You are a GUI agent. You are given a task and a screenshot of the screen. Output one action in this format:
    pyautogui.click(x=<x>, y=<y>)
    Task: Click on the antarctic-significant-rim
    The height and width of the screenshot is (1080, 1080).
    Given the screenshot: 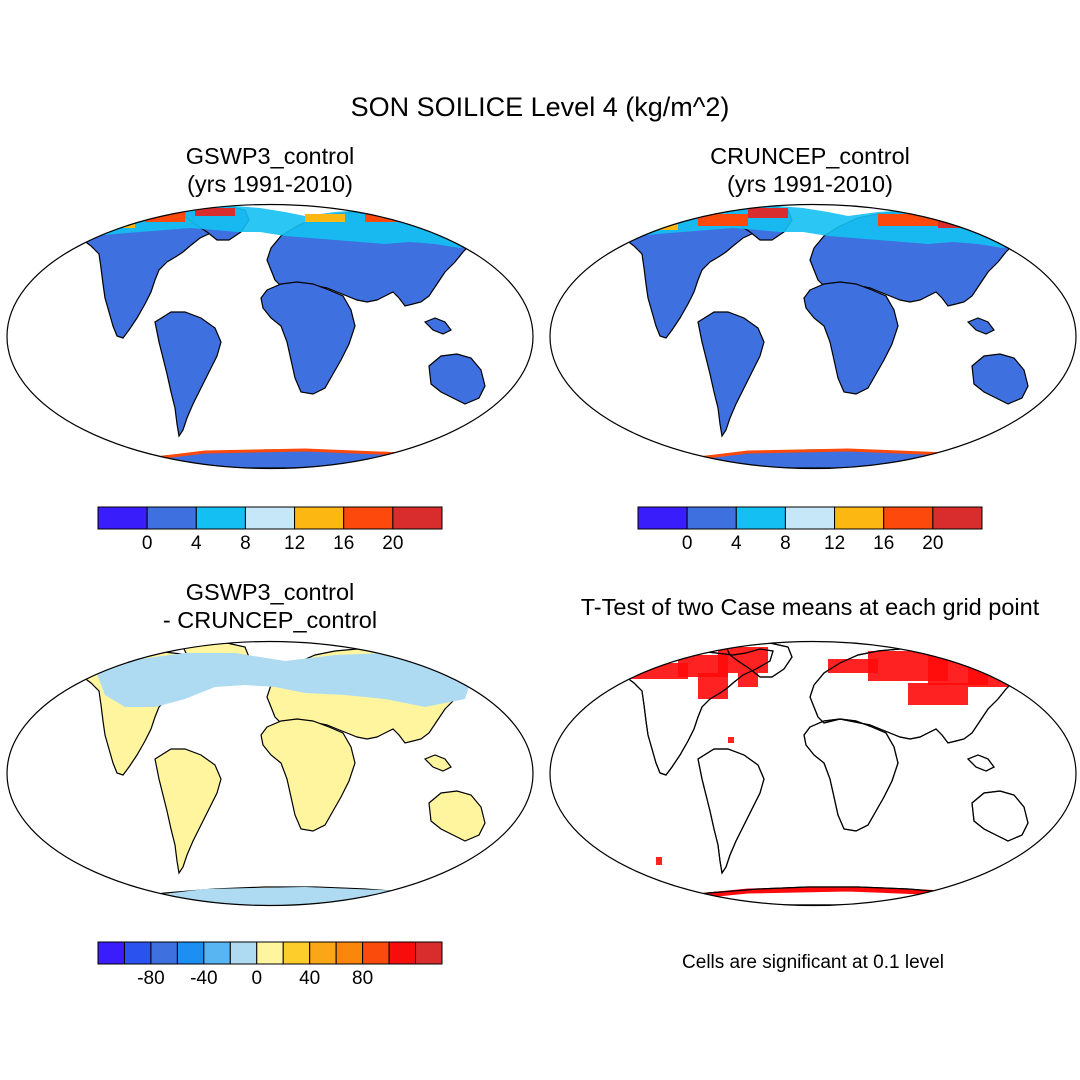 What is the action you would take?
    pyautogui.click(x=832, y=894)
    